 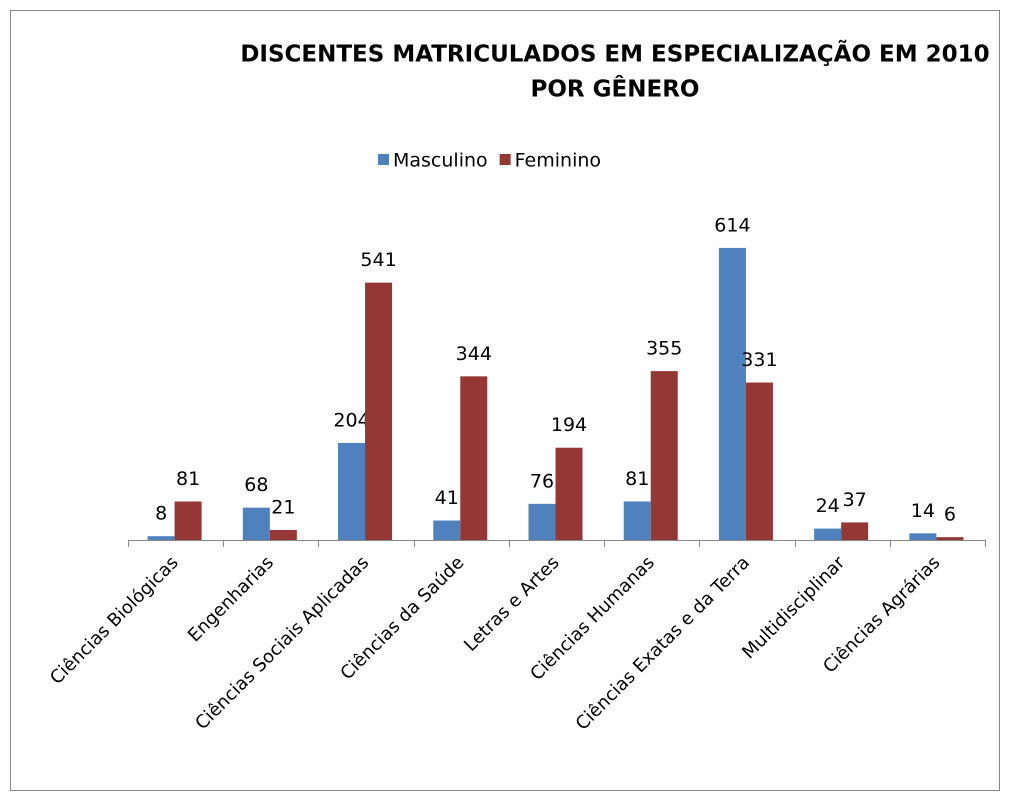 I want to click on data-label: 355, so click(x=664, y=349).